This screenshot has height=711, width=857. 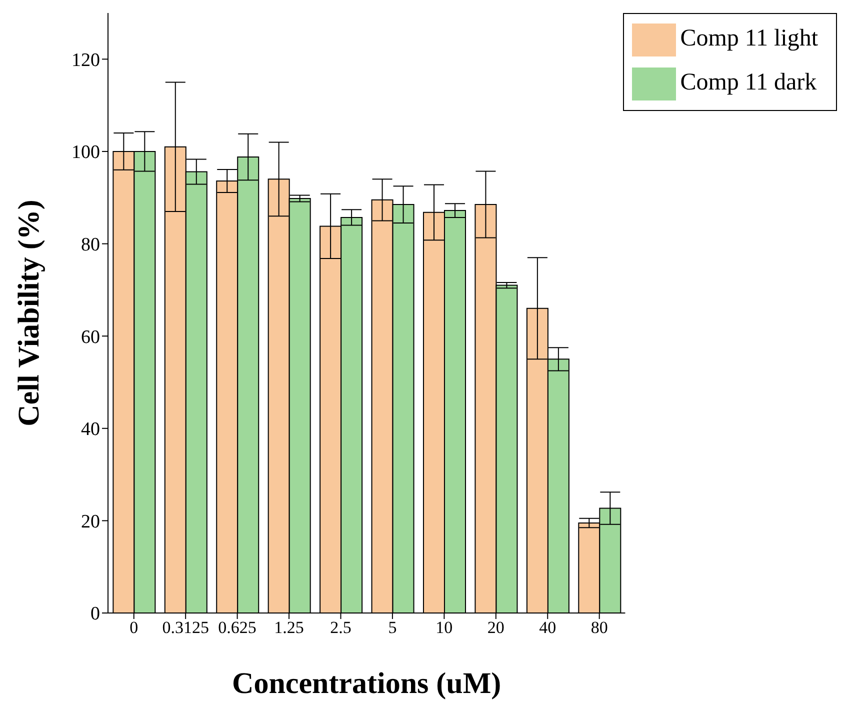 What do you see at coordinates (86, 60) in the screenshot?
I see `y-tick-label: 120` at bounding box center [86, 60].